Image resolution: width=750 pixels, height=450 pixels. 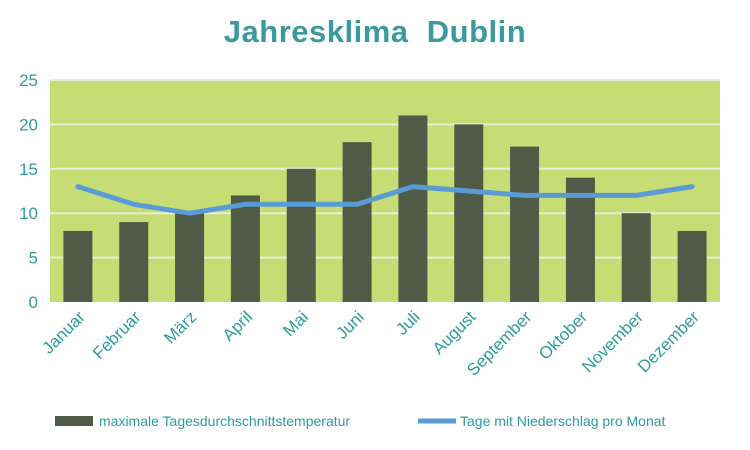 I want to click on legend-label-bar: maximale Tagesdurchschnittstemperatur, so click(x=224, y=421).